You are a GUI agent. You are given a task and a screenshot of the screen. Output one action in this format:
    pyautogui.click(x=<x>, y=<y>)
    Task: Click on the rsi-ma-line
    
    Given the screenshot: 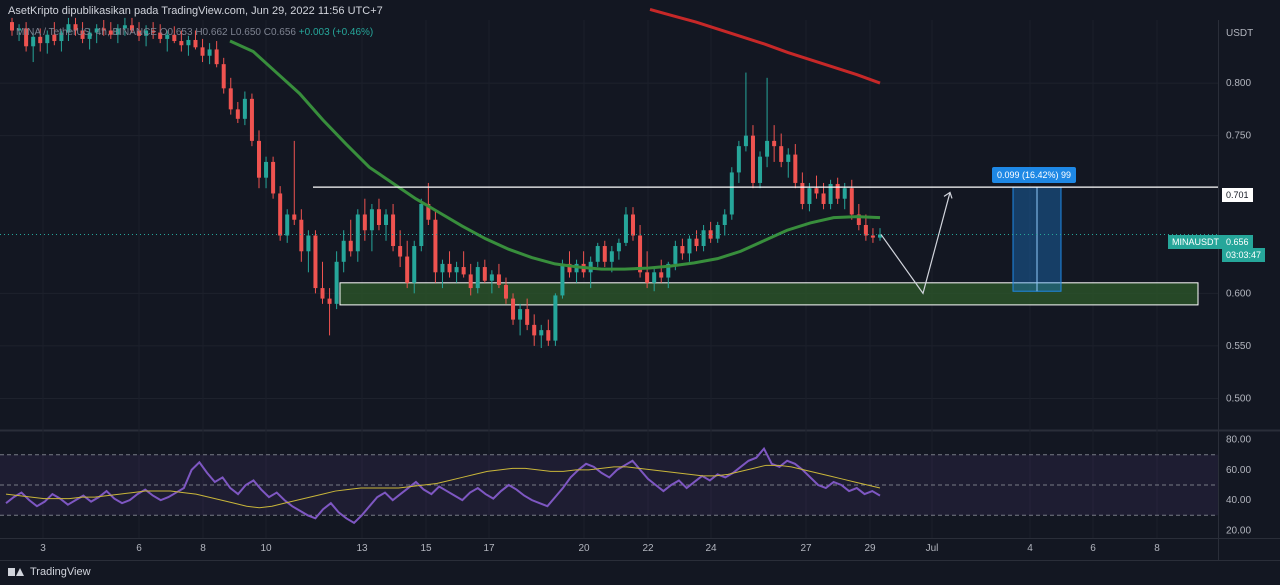 What is the action you would take?
    pyautogui.click(x=443, y=486)
    